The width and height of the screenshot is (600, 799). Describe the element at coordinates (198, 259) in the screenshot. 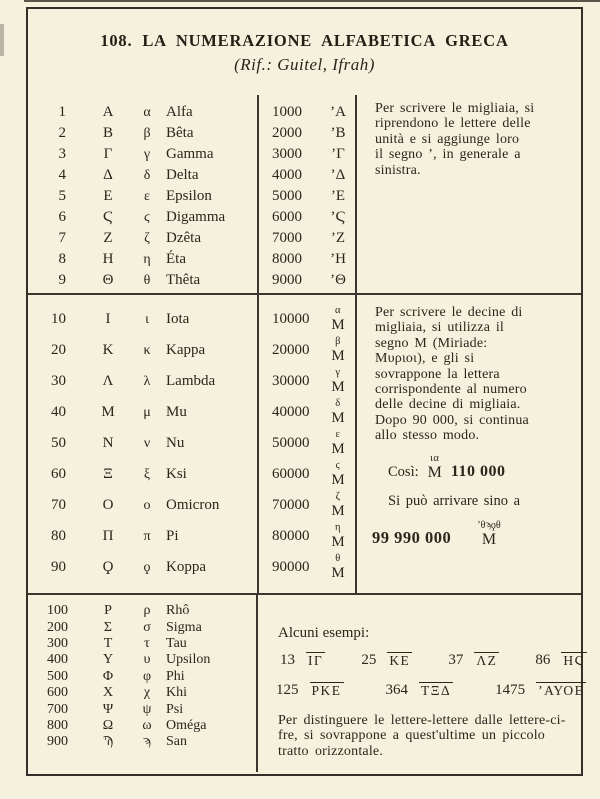

I see `table-row: 8 Η η Éta 8000 ’Η` at that location.